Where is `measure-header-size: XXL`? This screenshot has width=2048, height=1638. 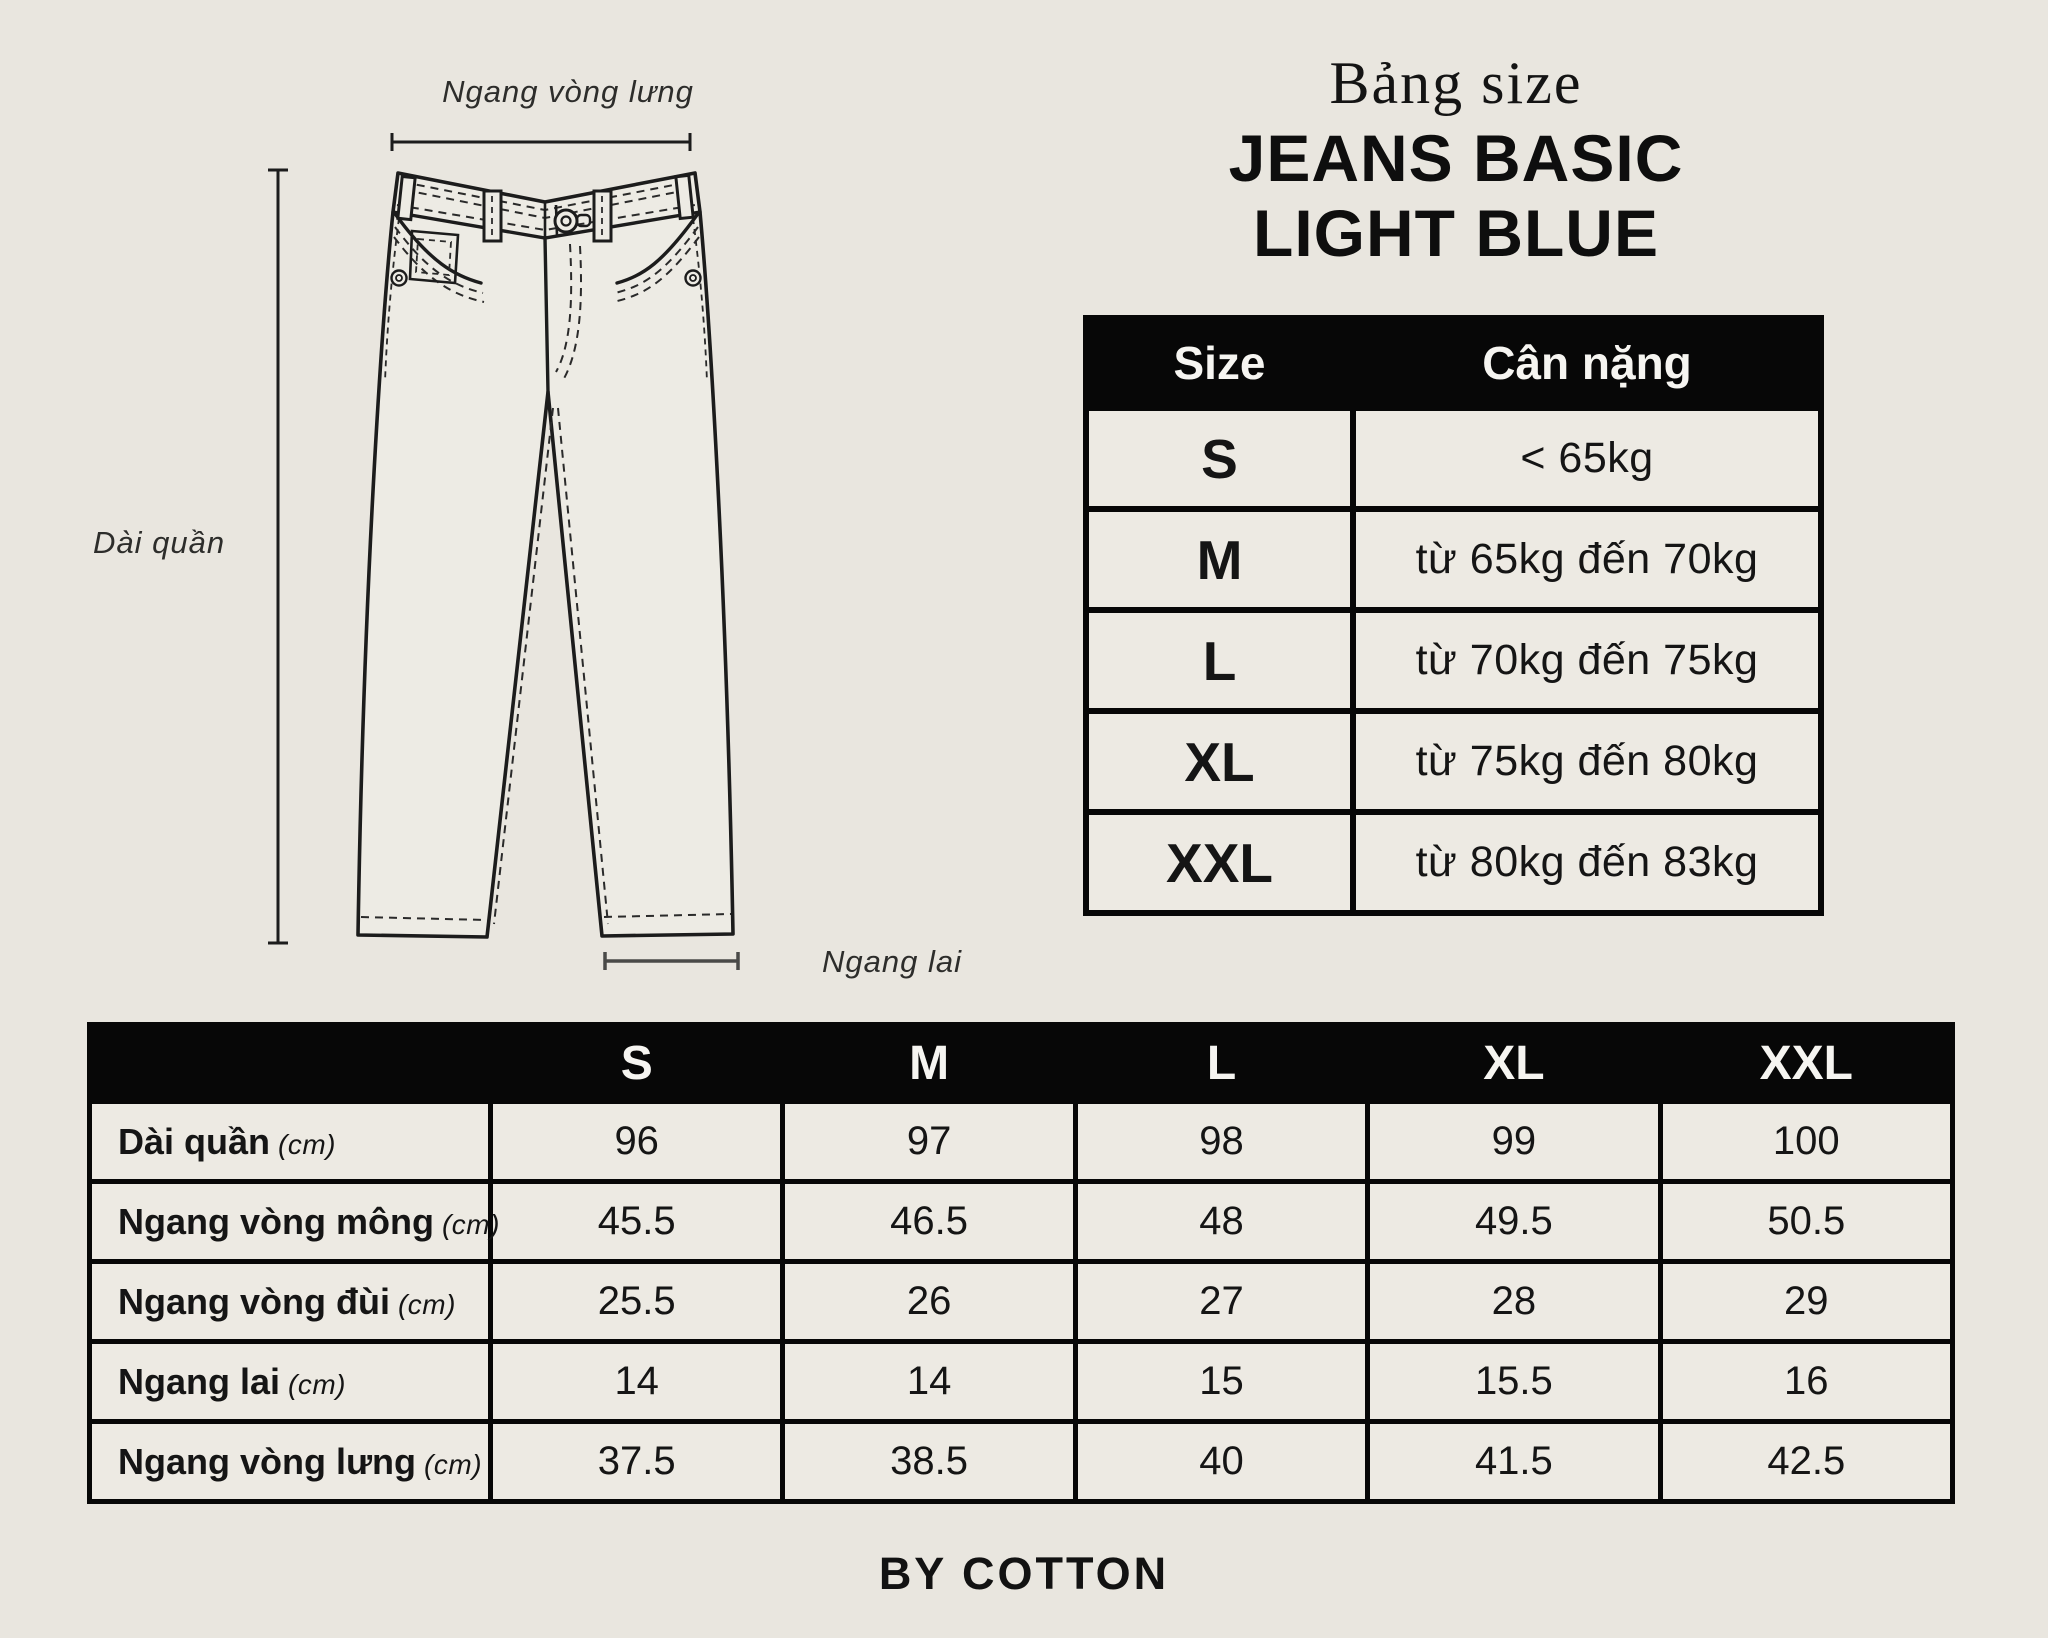
measure-header-size: XXL is located at coordinates (1806, 1063).